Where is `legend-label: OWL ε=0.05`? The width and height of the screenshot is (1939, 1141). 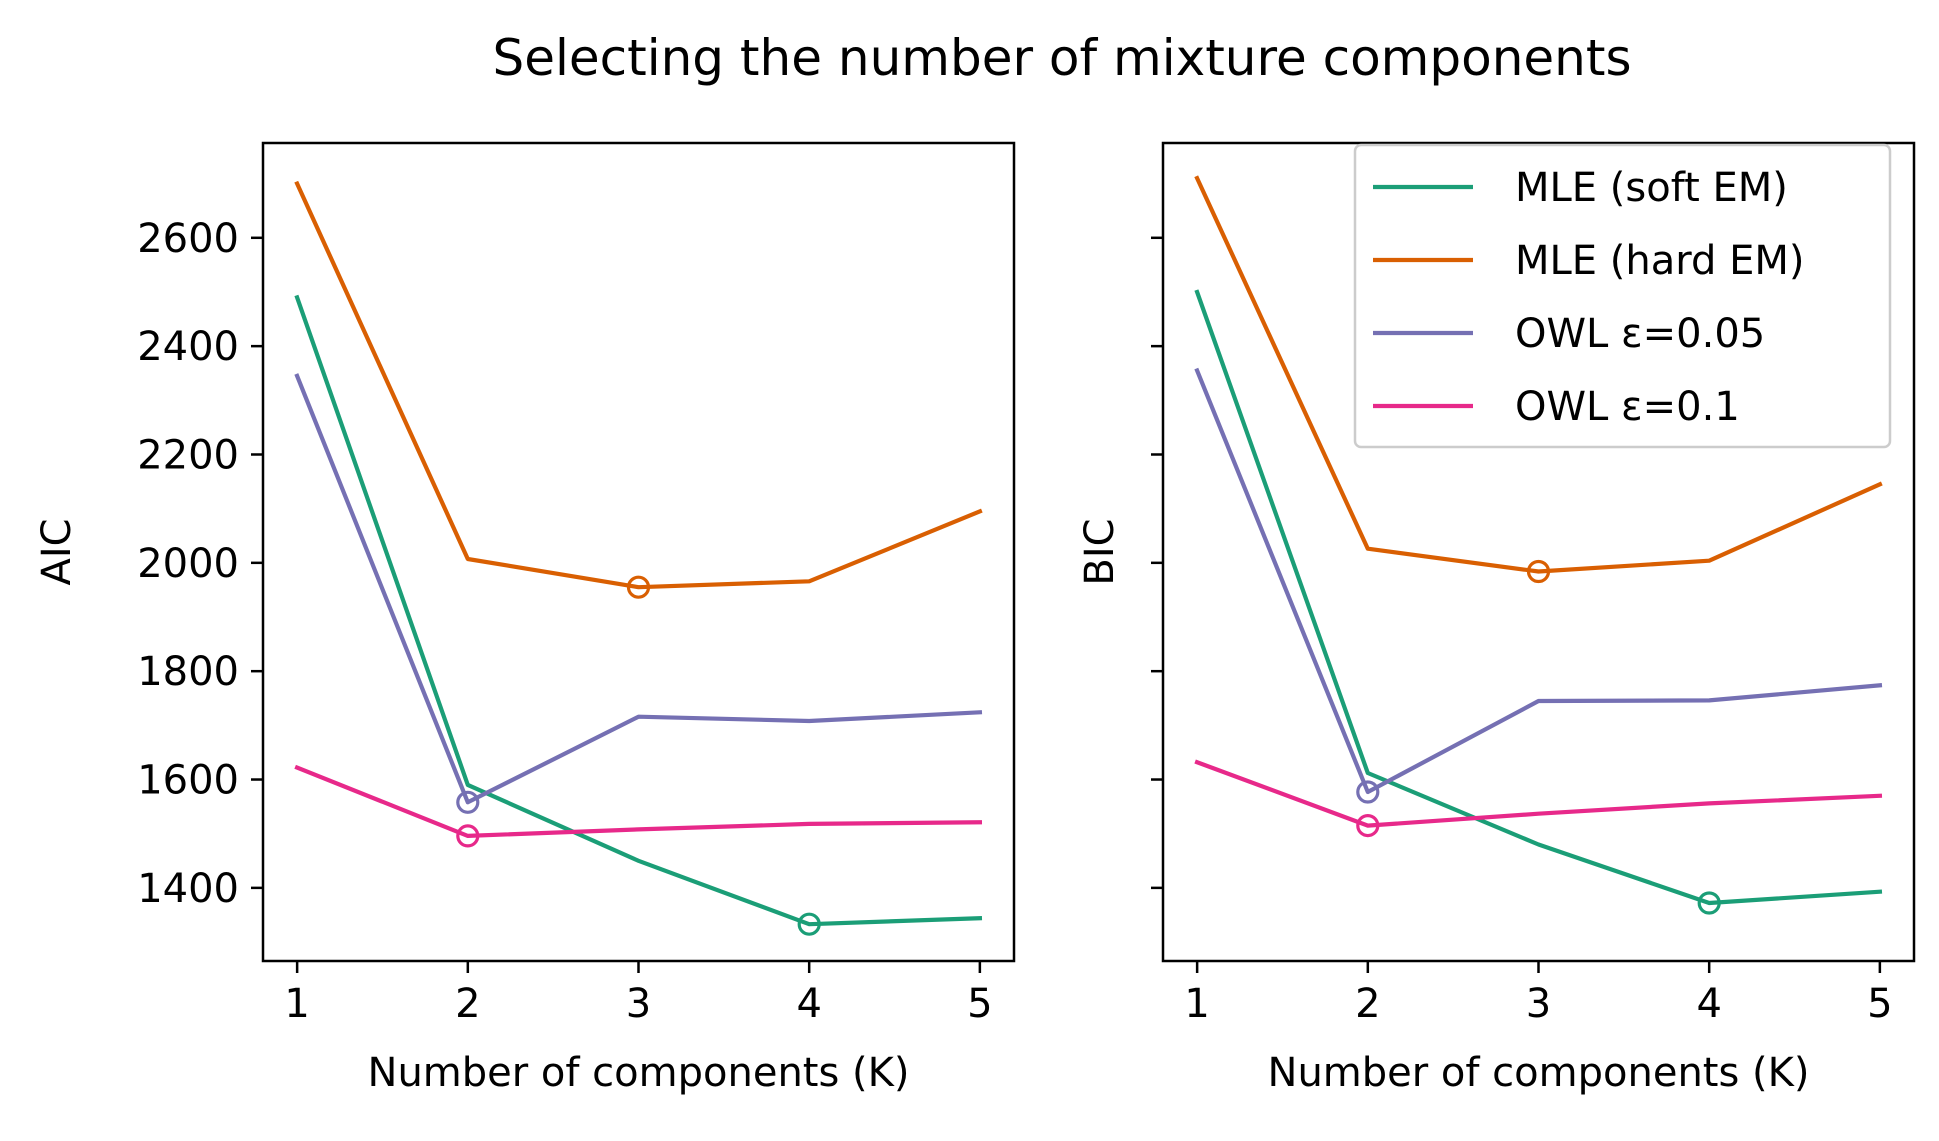
legend-label: OWL ε=0.05 is located at coordinates (1640, 334).